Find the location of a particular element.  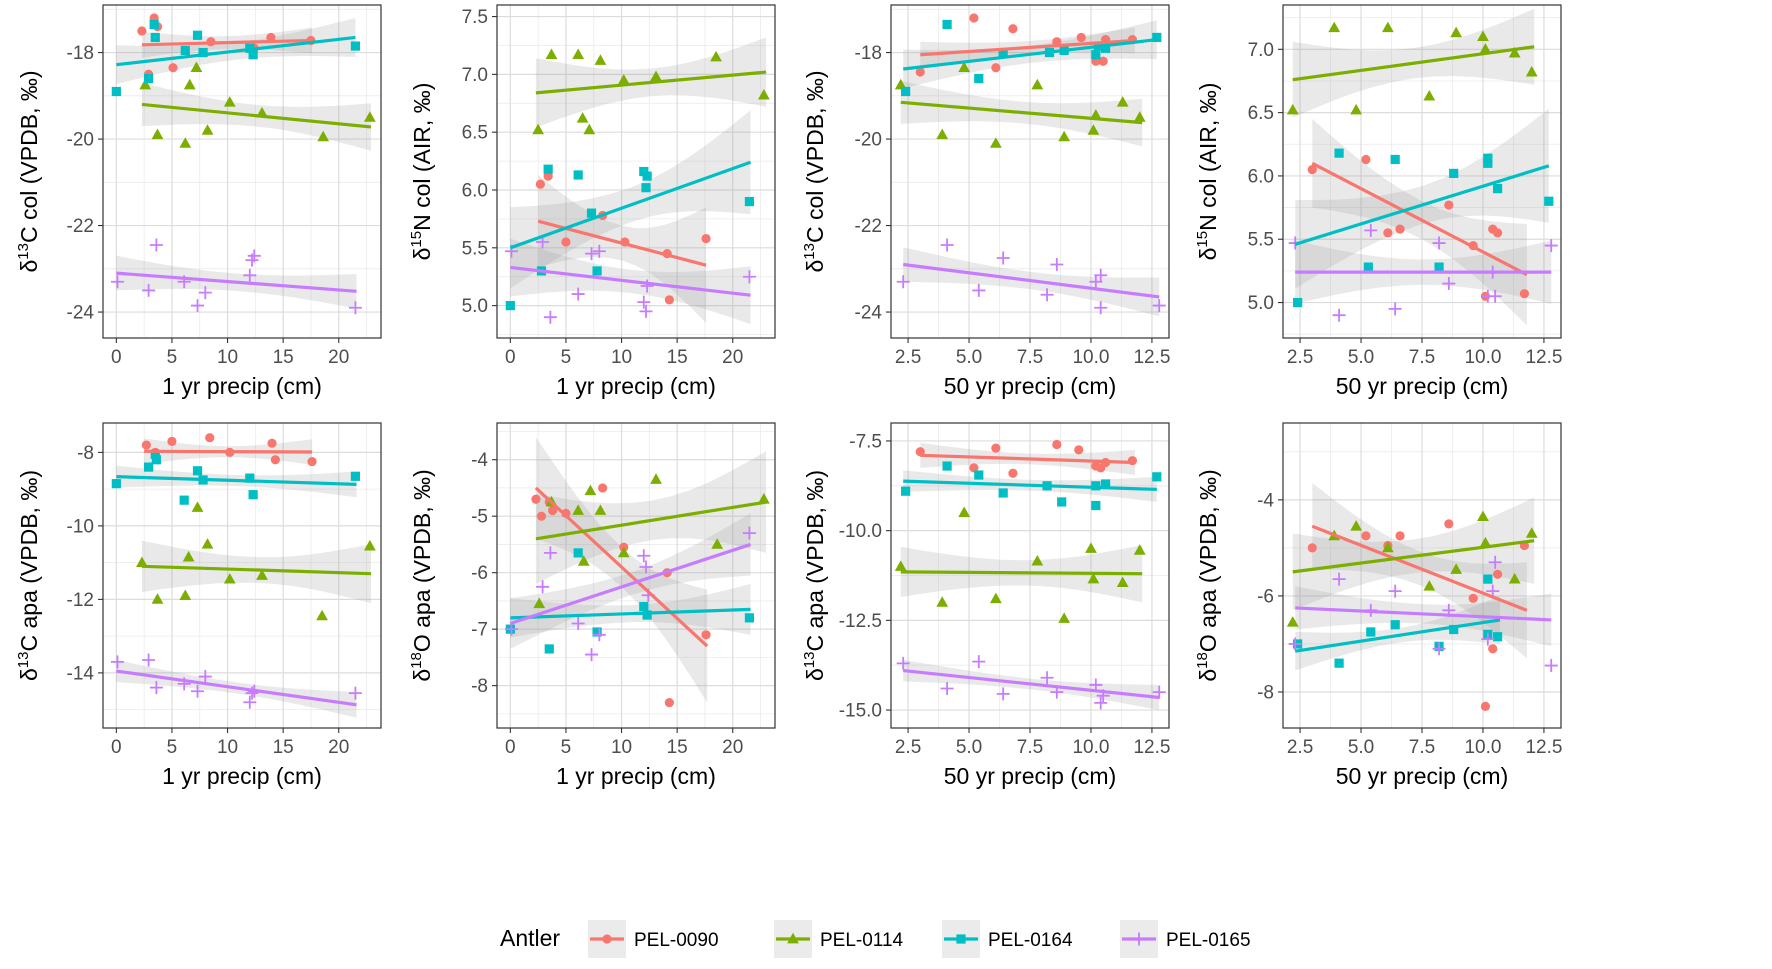

x-axis-title: 50 yr precip (cm) is located at coordinates (1030, 776).